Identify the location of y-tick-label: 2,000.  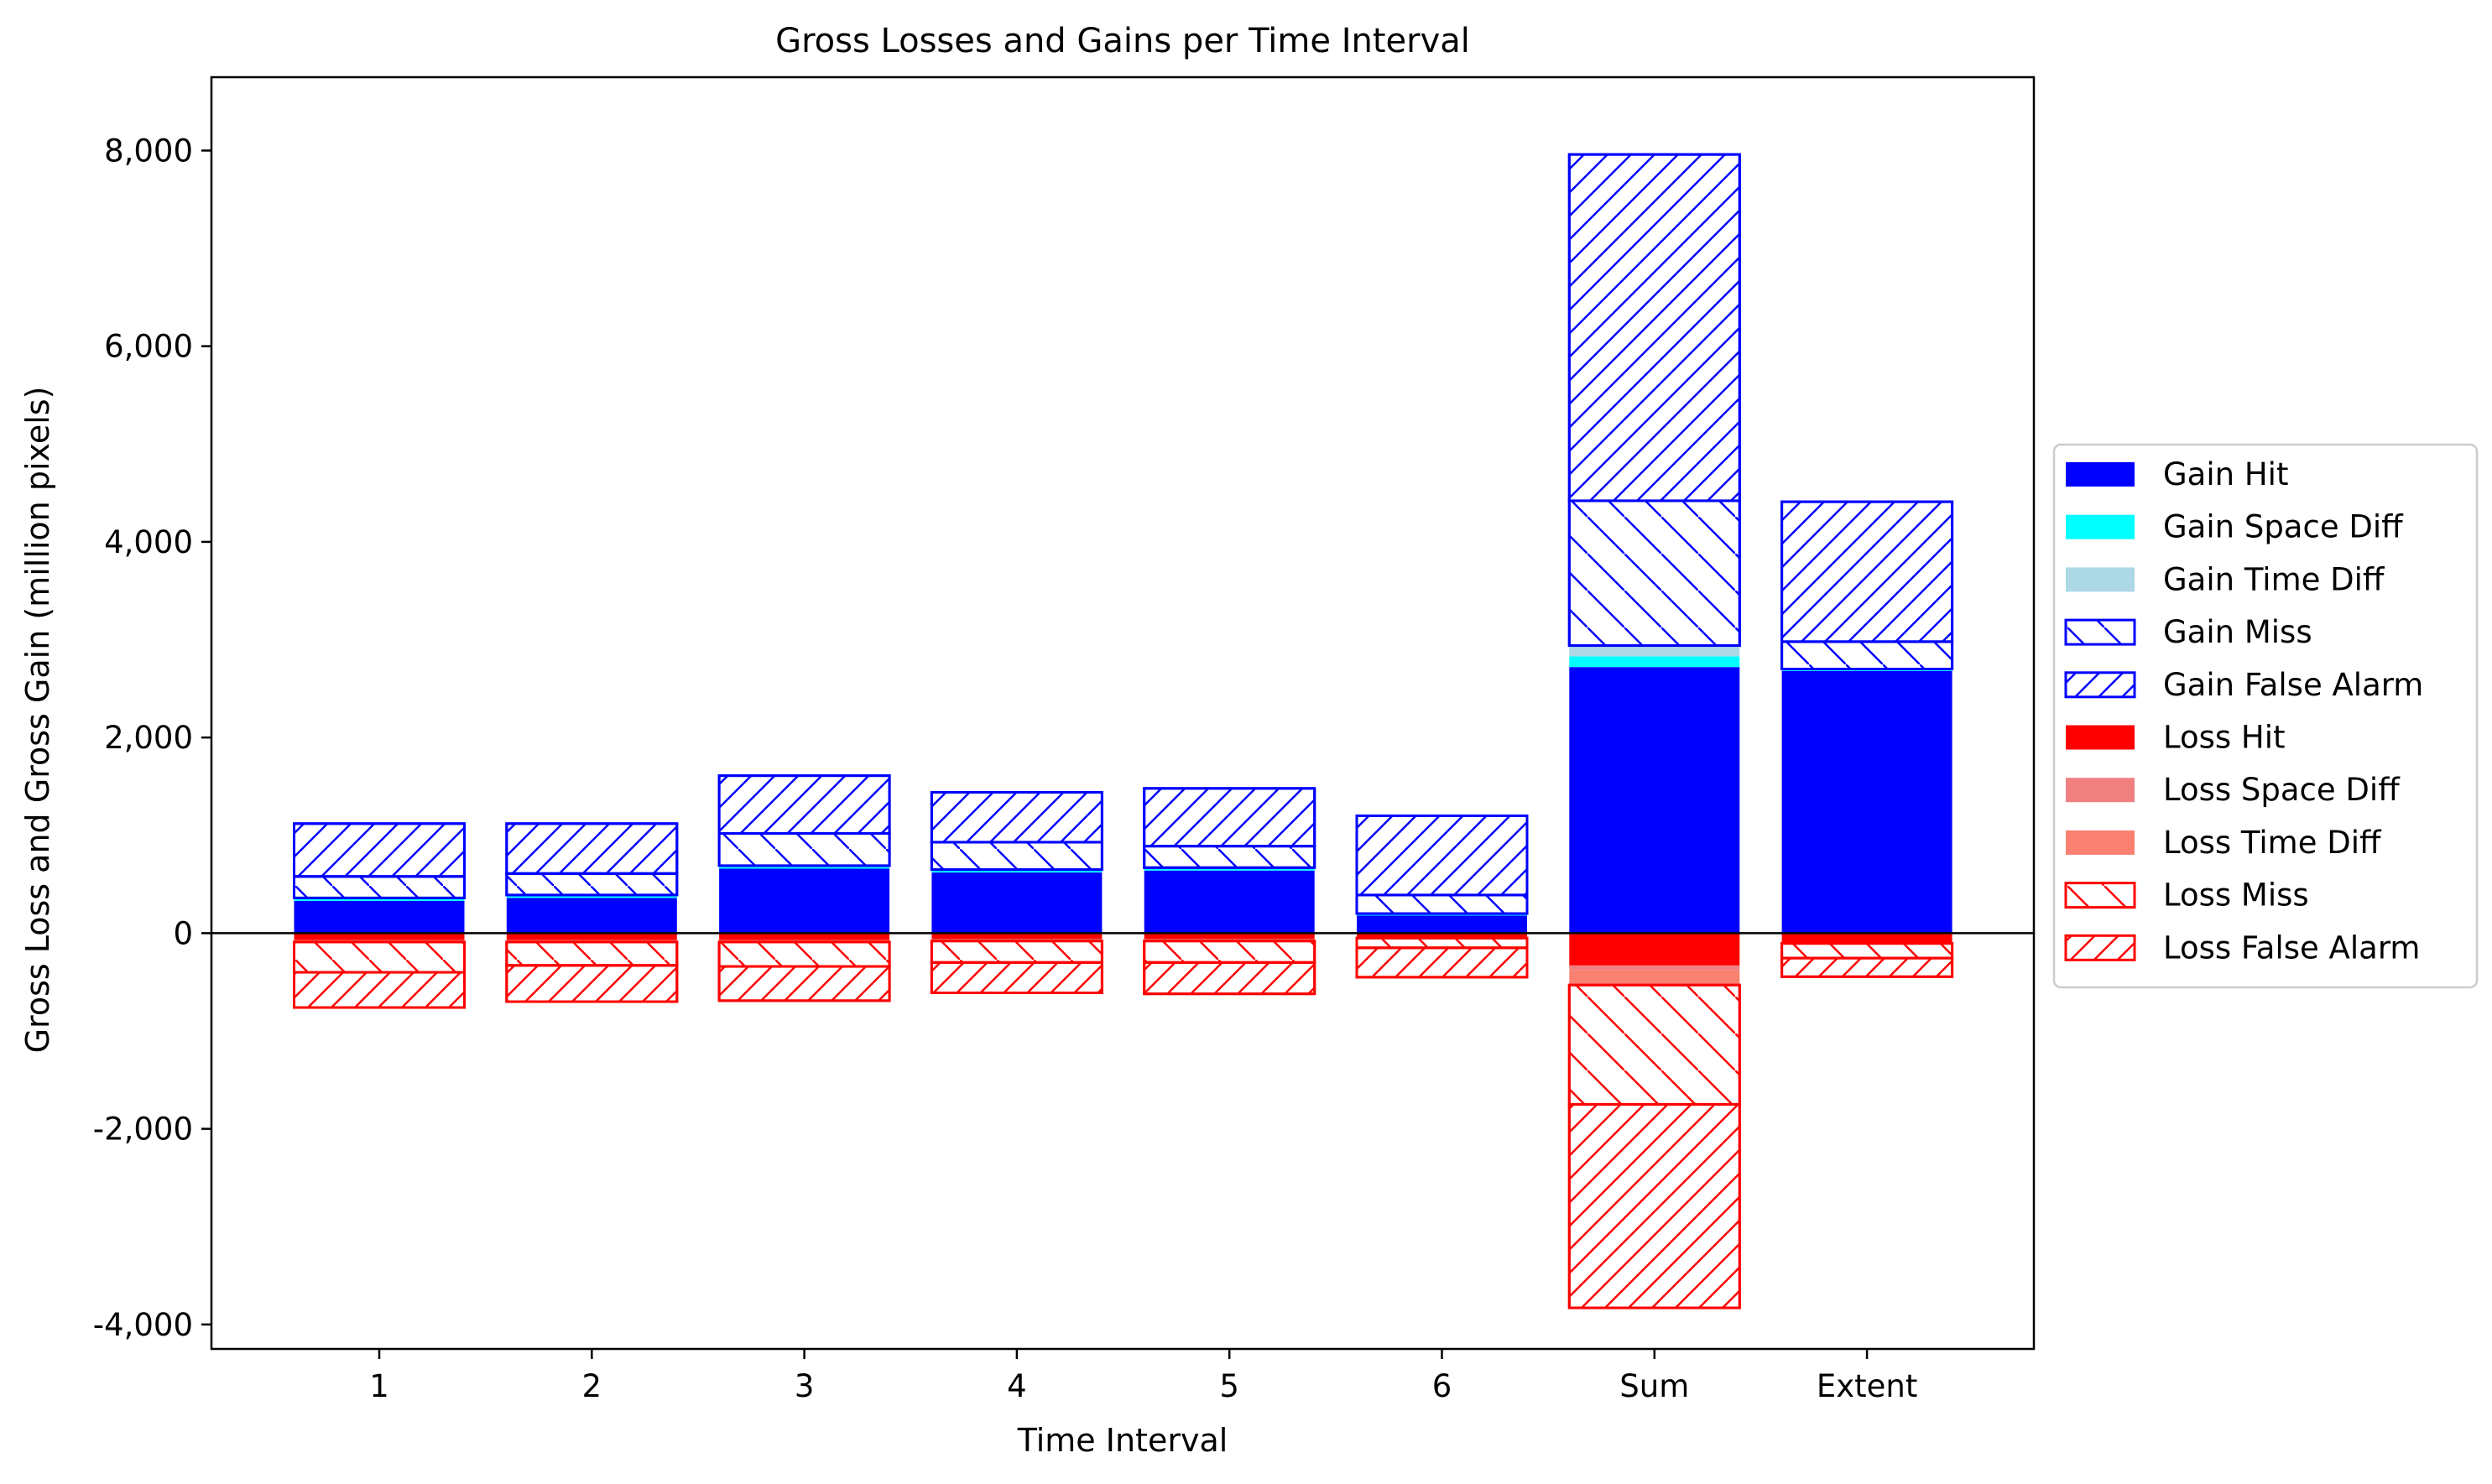
(148, 738).